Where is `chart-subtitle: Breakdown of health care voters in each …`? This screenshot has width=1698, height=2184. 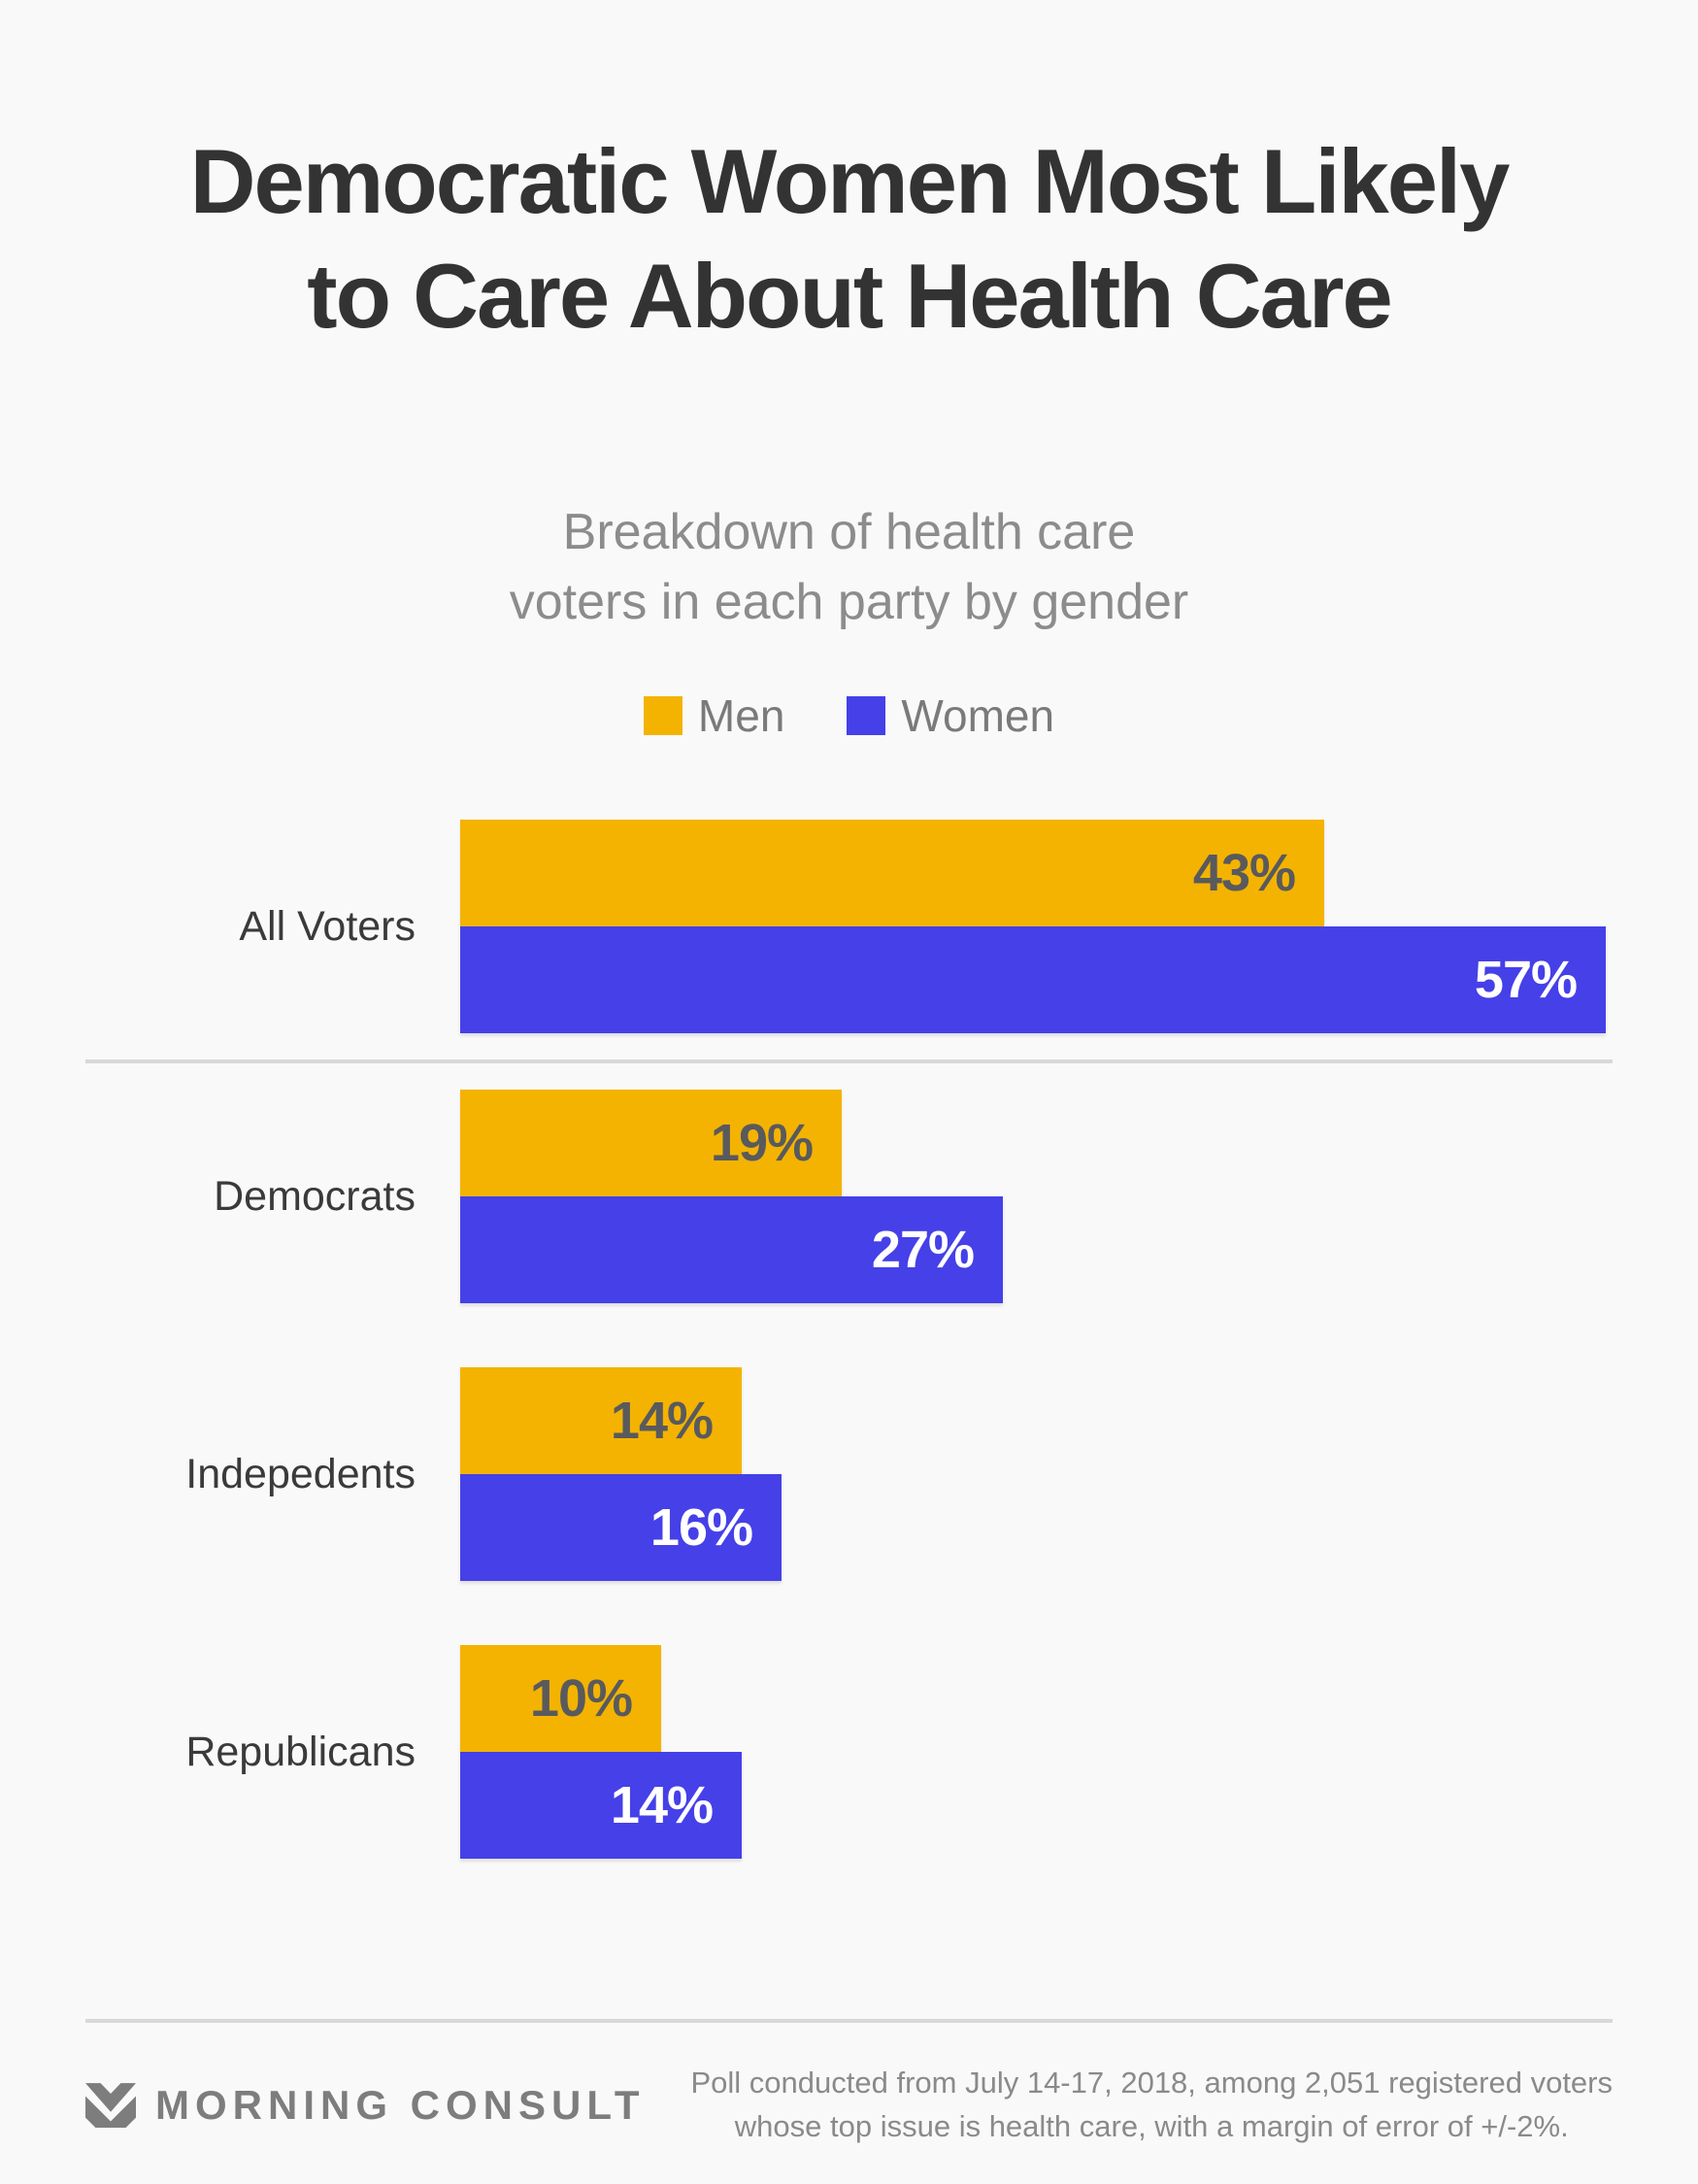 chart-subtitle: Breakdown of health care voters in each … is located at coordinates (849, 568).